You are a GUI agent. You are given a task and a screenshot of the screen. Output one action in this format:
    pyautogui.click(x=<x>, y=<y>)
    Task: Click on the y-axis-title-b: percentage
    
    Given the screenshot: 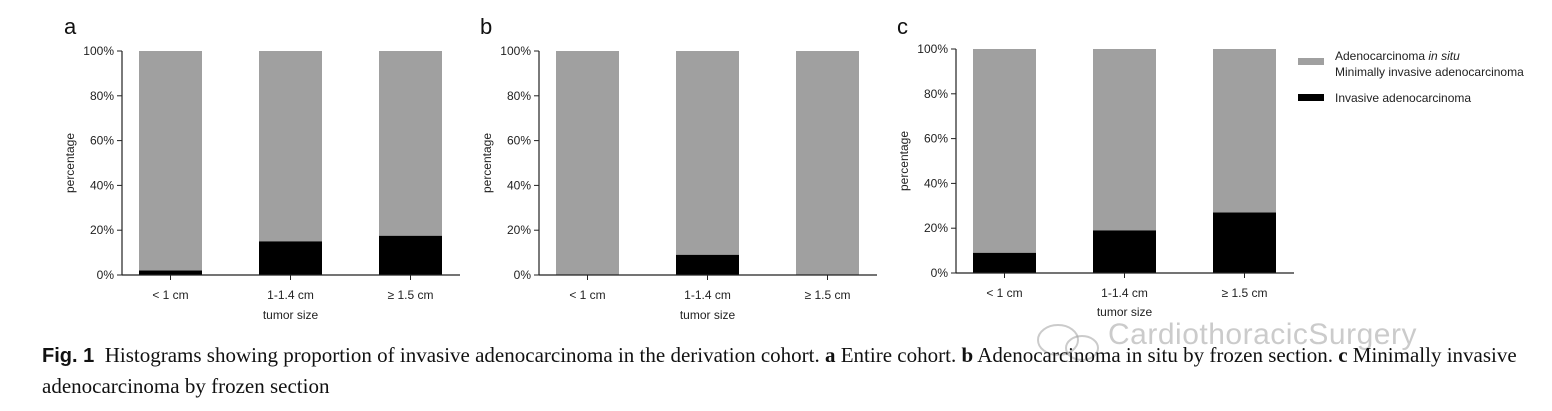 What is the action you would take?
    pyautogui.click(x=487, y=163)
    